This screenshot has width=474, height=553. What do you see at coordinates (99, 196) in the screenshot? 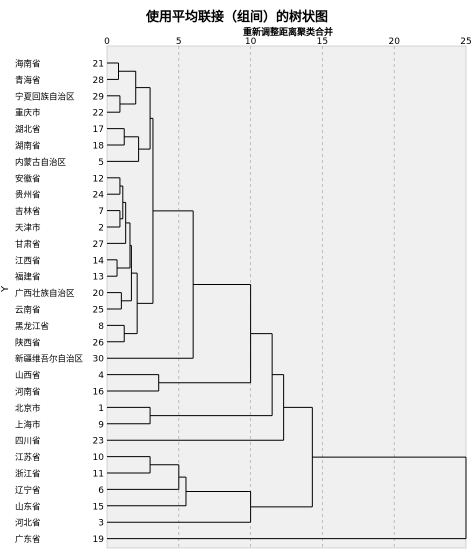
I see `leaf-id: 24` at bounding box center [99, 196].